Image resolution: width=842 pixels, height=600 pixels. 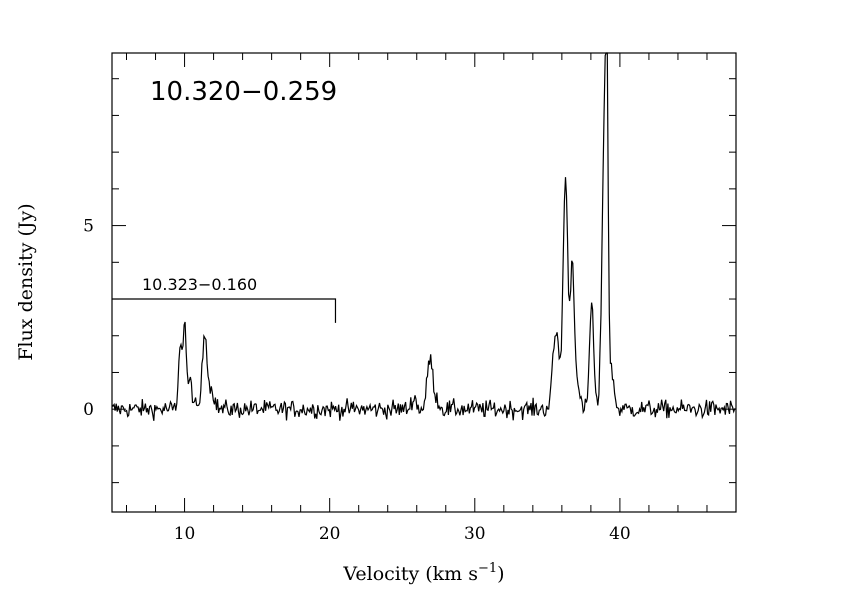 I want to click on y-tick-label: 0, so click(x=88, y=410).